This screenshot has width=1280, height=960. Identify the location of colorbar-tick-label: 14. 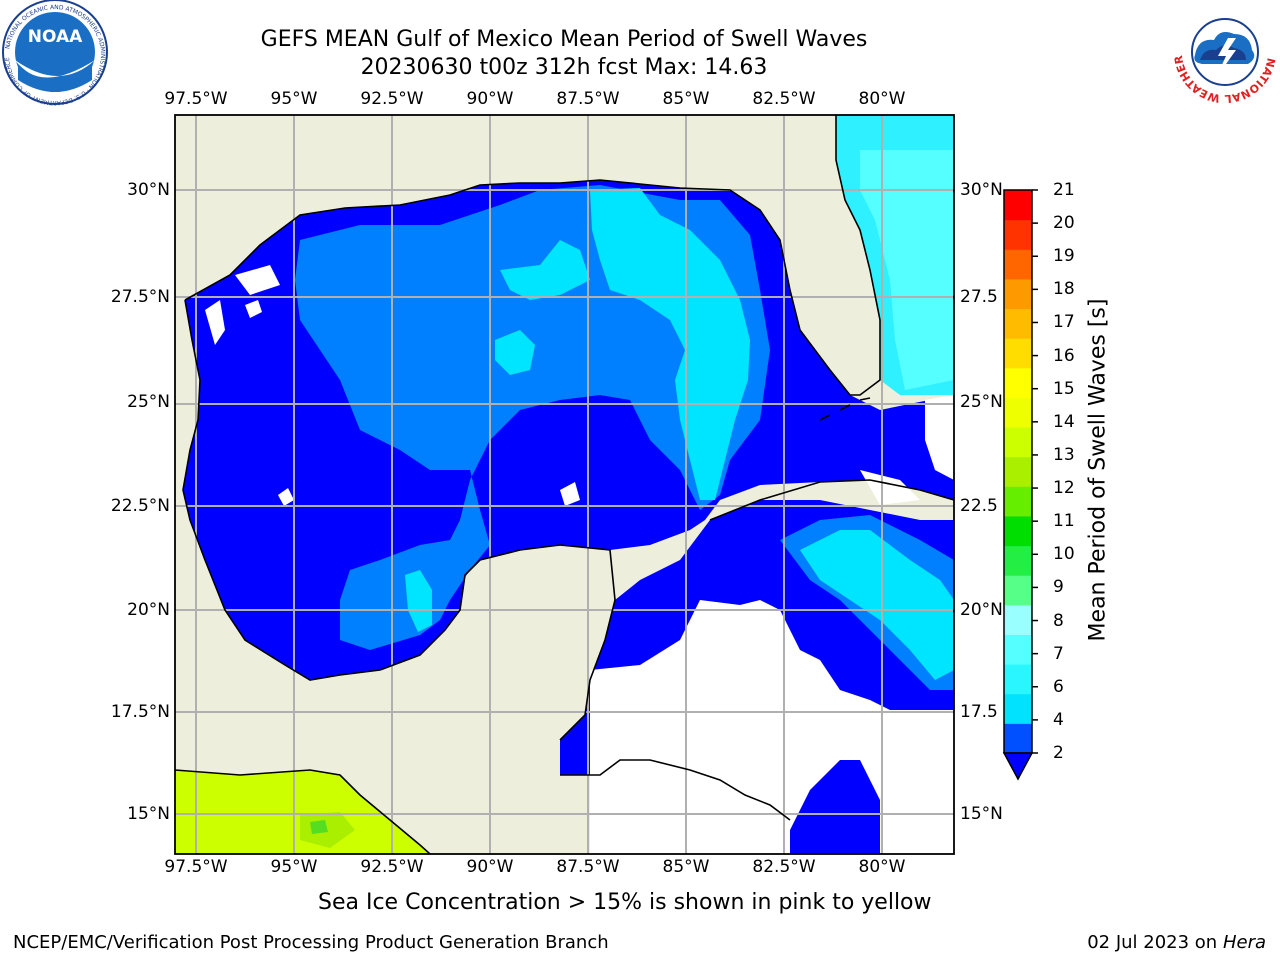
(1064, 421).